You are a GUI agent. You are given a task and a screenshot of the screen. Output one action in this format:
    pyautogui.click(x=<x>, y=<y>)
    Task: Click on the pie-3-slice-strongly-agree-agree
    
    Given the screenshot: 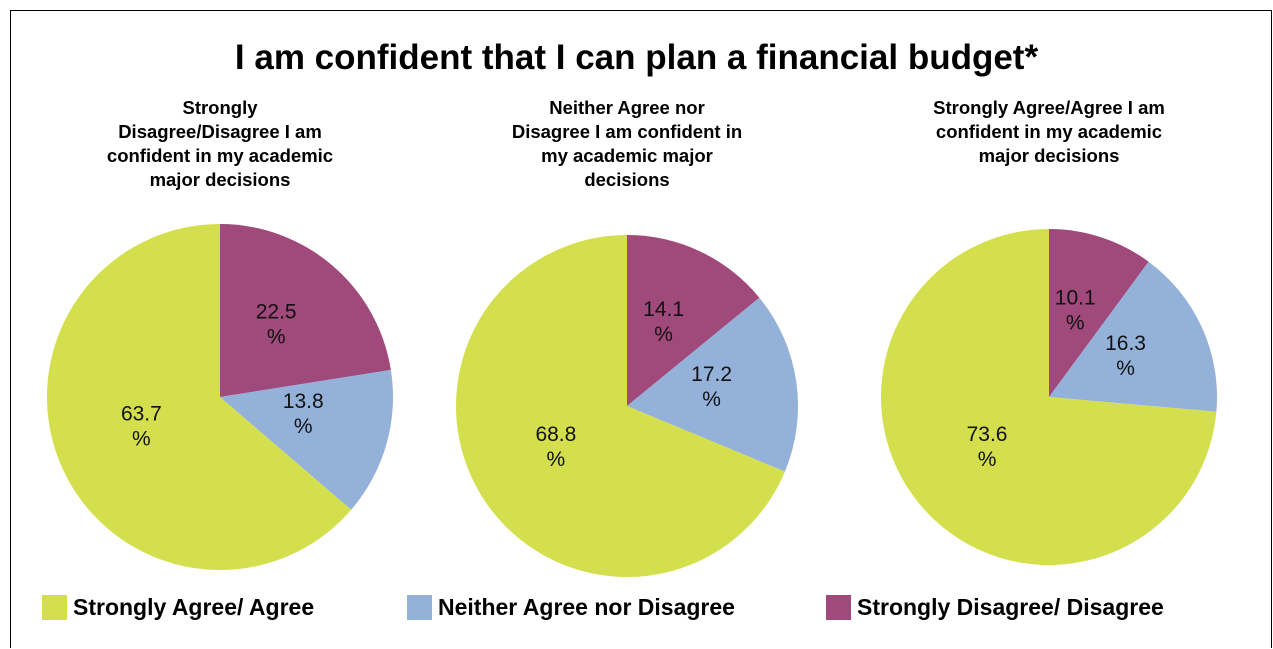 What is the action you would take?
    pyautogui.click(x=1049, y=397)
    